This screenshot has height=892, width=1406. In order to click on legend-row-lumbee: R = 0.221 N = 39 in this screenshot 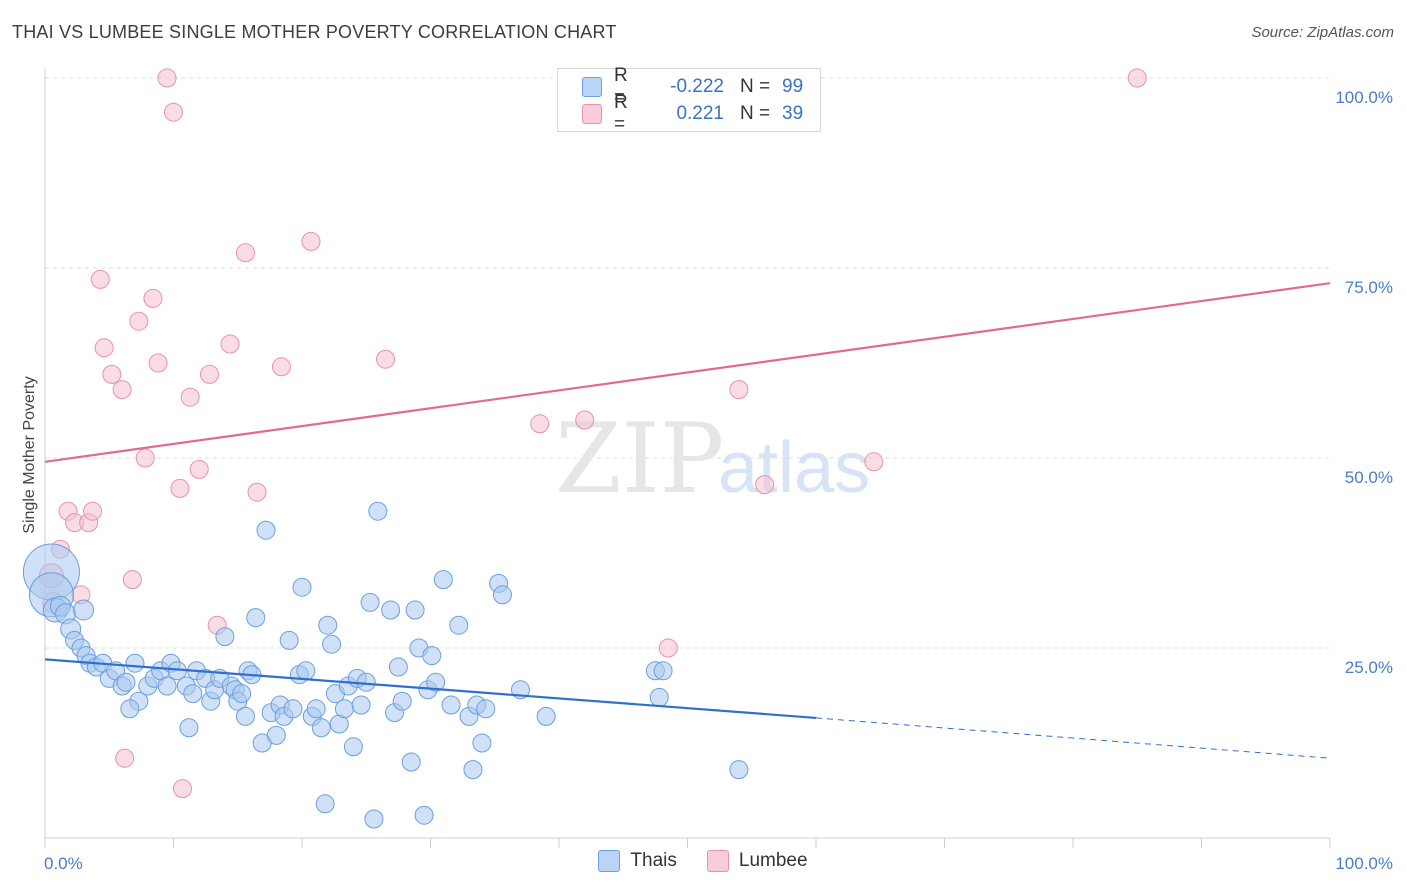, I will do `click(693, 113)`.